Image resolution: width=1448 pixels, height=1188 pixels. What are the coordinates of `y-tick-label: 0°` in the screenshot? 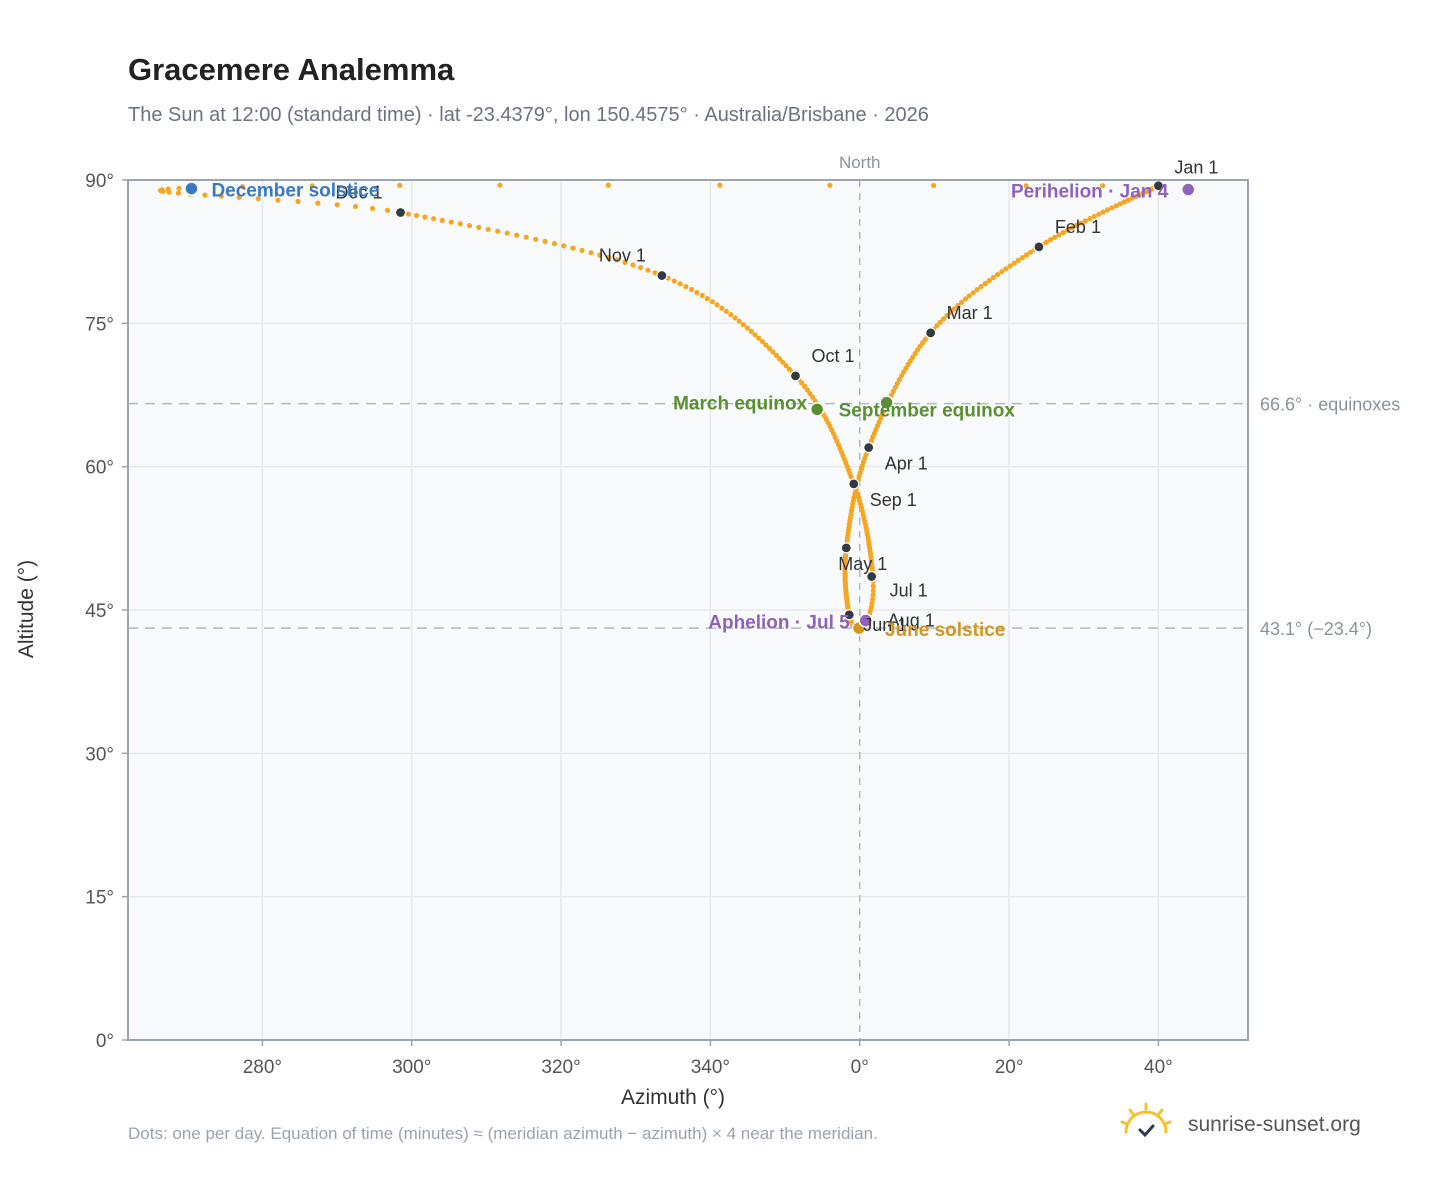 It's located at (105, 1041).